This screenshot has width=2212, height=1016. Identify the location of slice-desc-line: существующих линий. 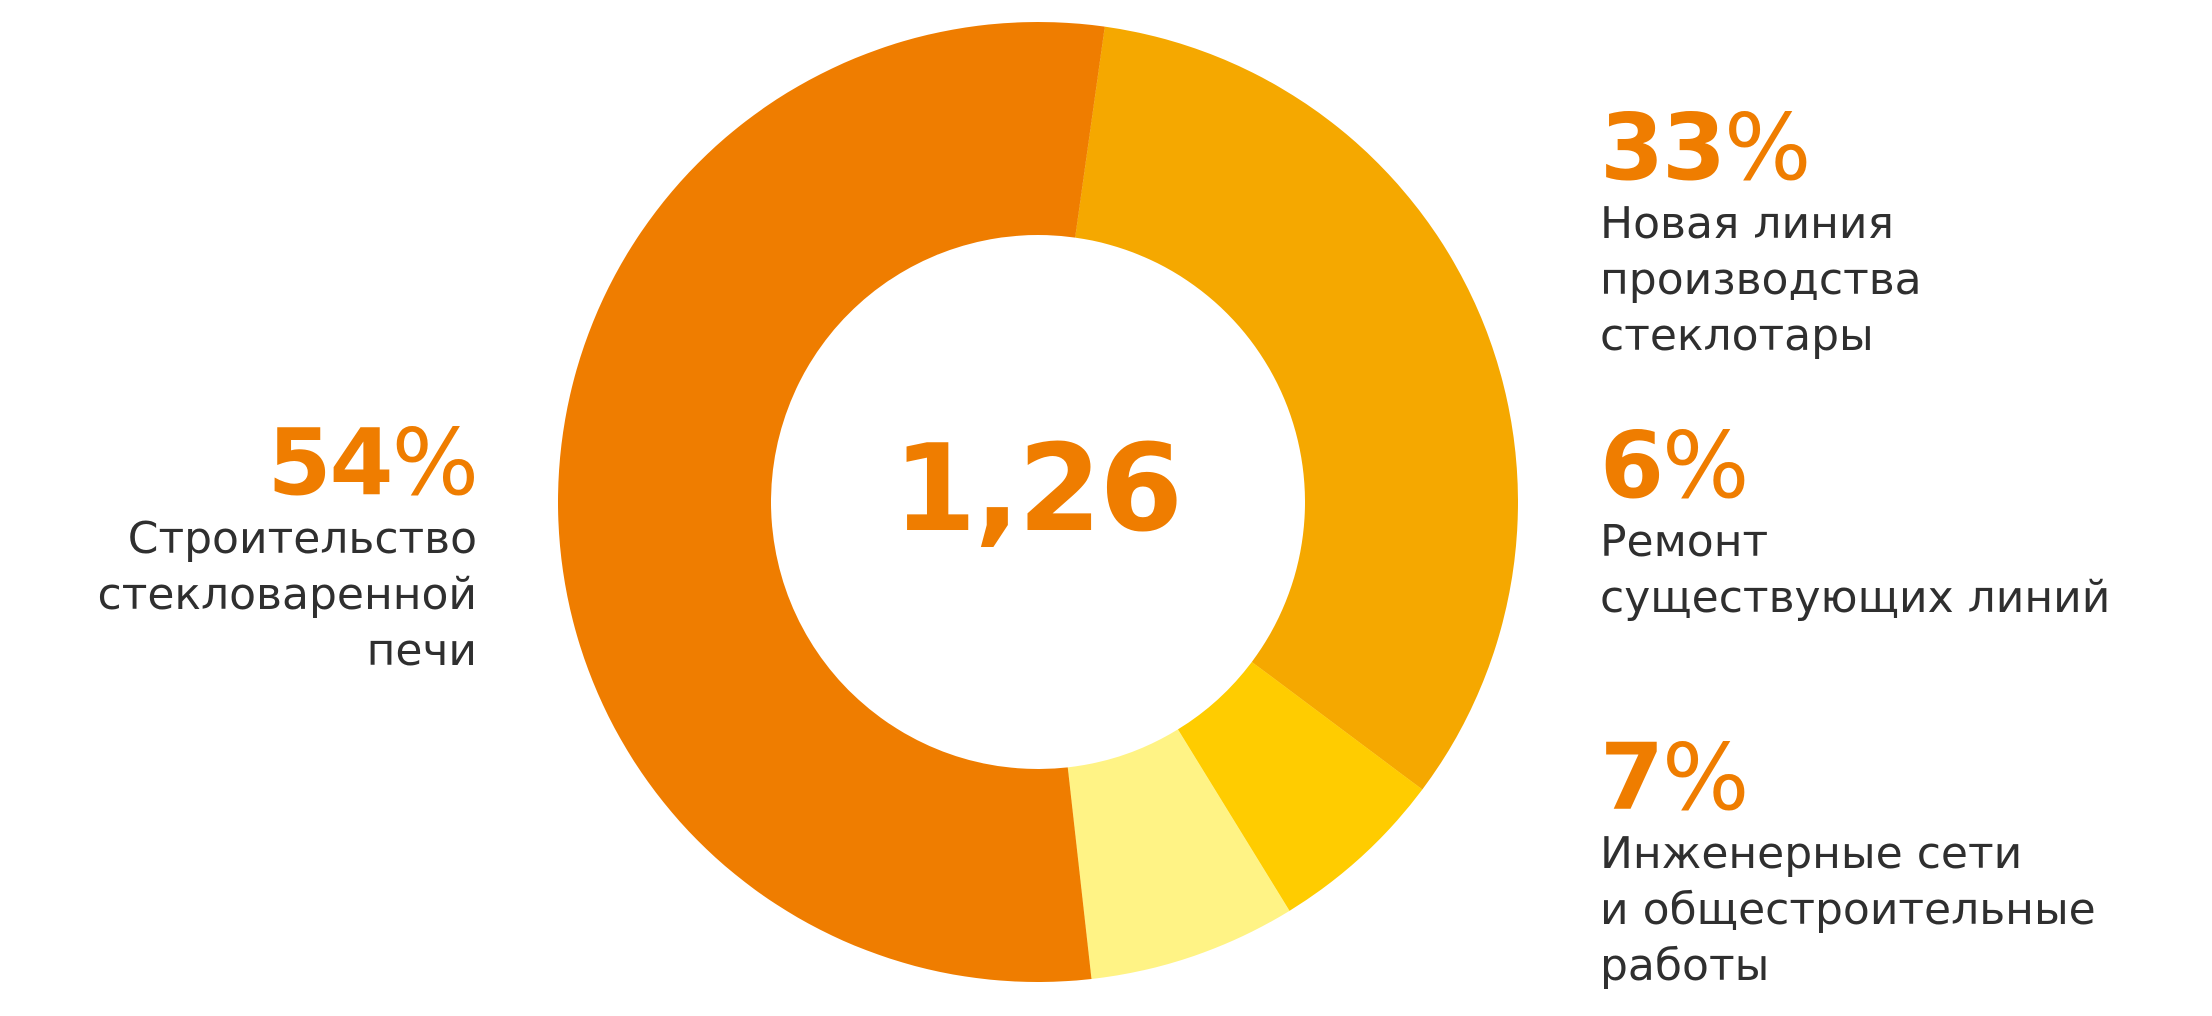
(1855, 597).